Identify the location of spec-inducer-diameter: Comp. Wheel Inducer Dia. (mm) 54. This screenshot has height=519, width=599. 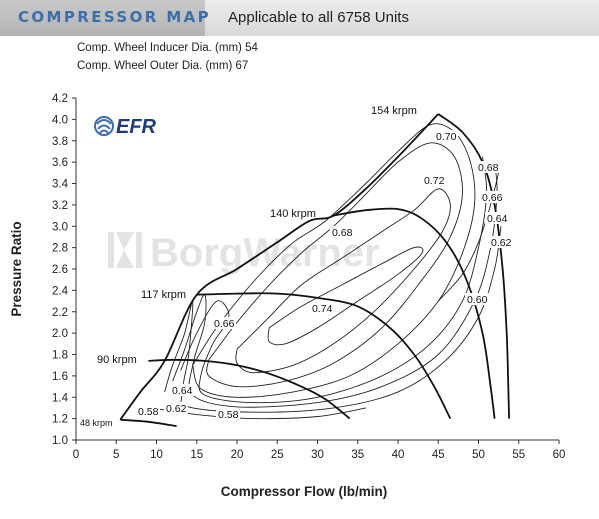
(167, 48).